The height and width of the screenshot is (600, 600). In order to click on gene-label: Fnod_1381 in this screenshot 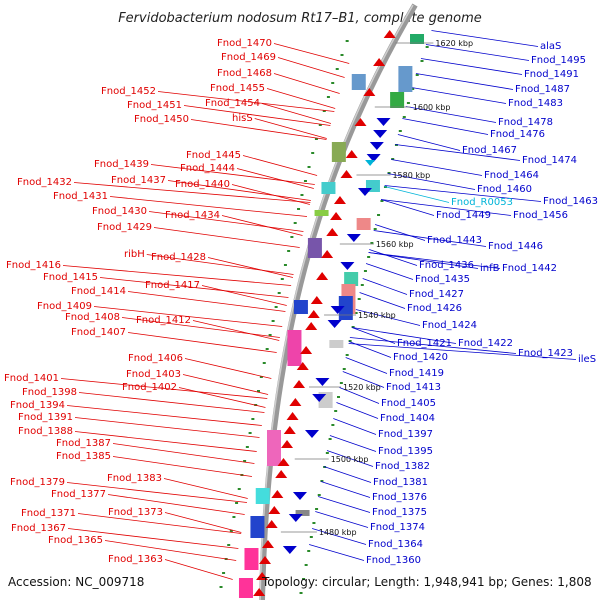, I will do `click(400, 482)`.